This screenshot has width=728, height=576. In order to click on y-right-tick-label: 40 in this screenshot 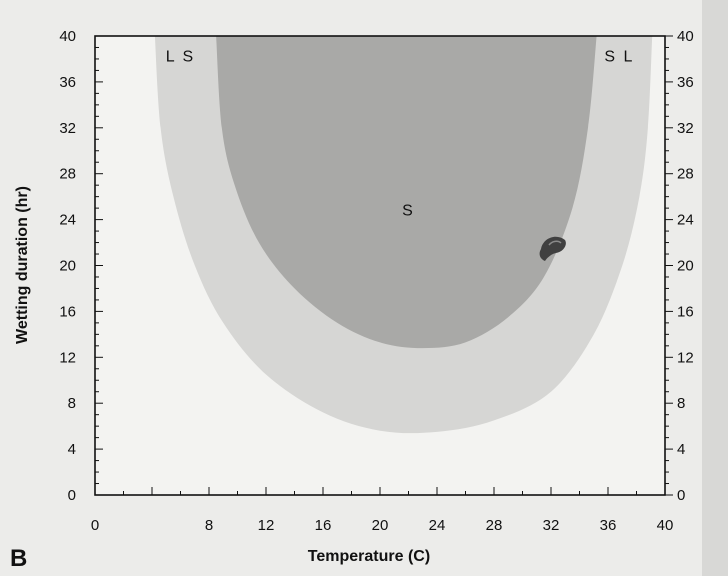, I will do `click(685, 36)`.